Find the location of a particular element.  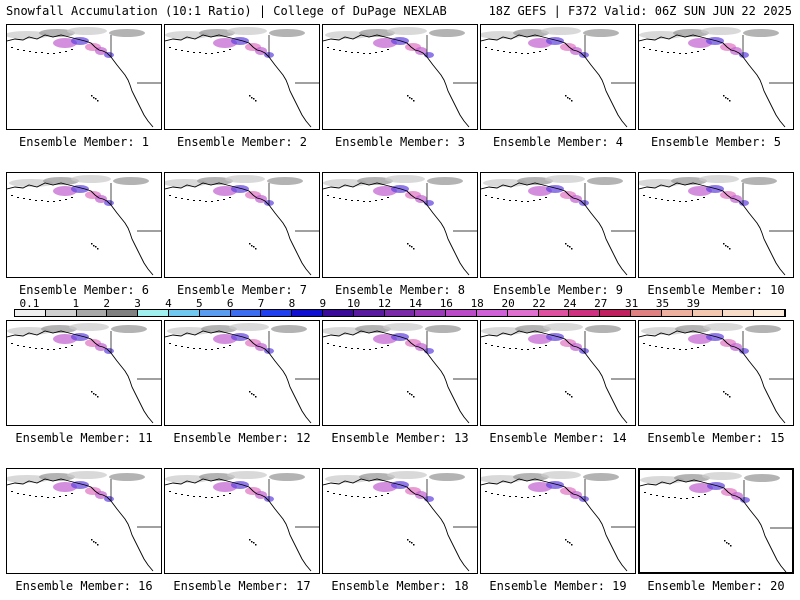

colorbar-label: 6 is located at coordinates (230, 303).